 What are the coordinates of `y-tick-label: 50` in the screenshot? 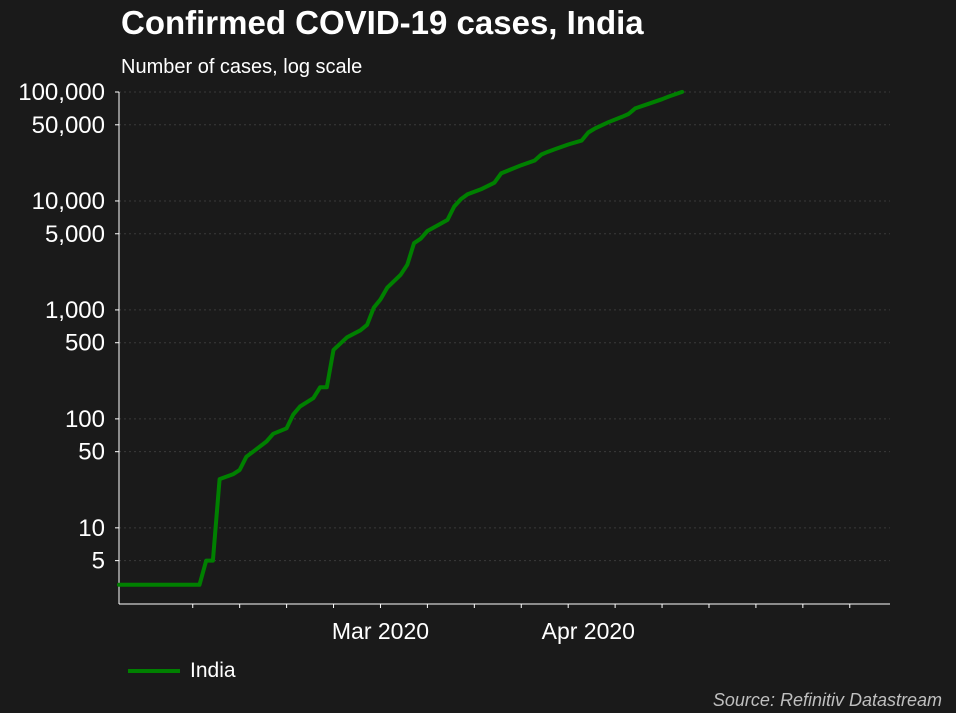 It's located at (91, 452).